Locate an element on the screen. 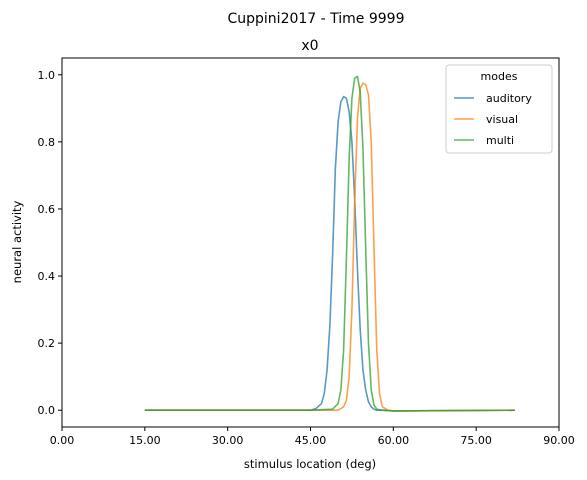 This screenshot has height=480, width=587. y-tick-label: 0.0 is located at coordinates (47, 410).